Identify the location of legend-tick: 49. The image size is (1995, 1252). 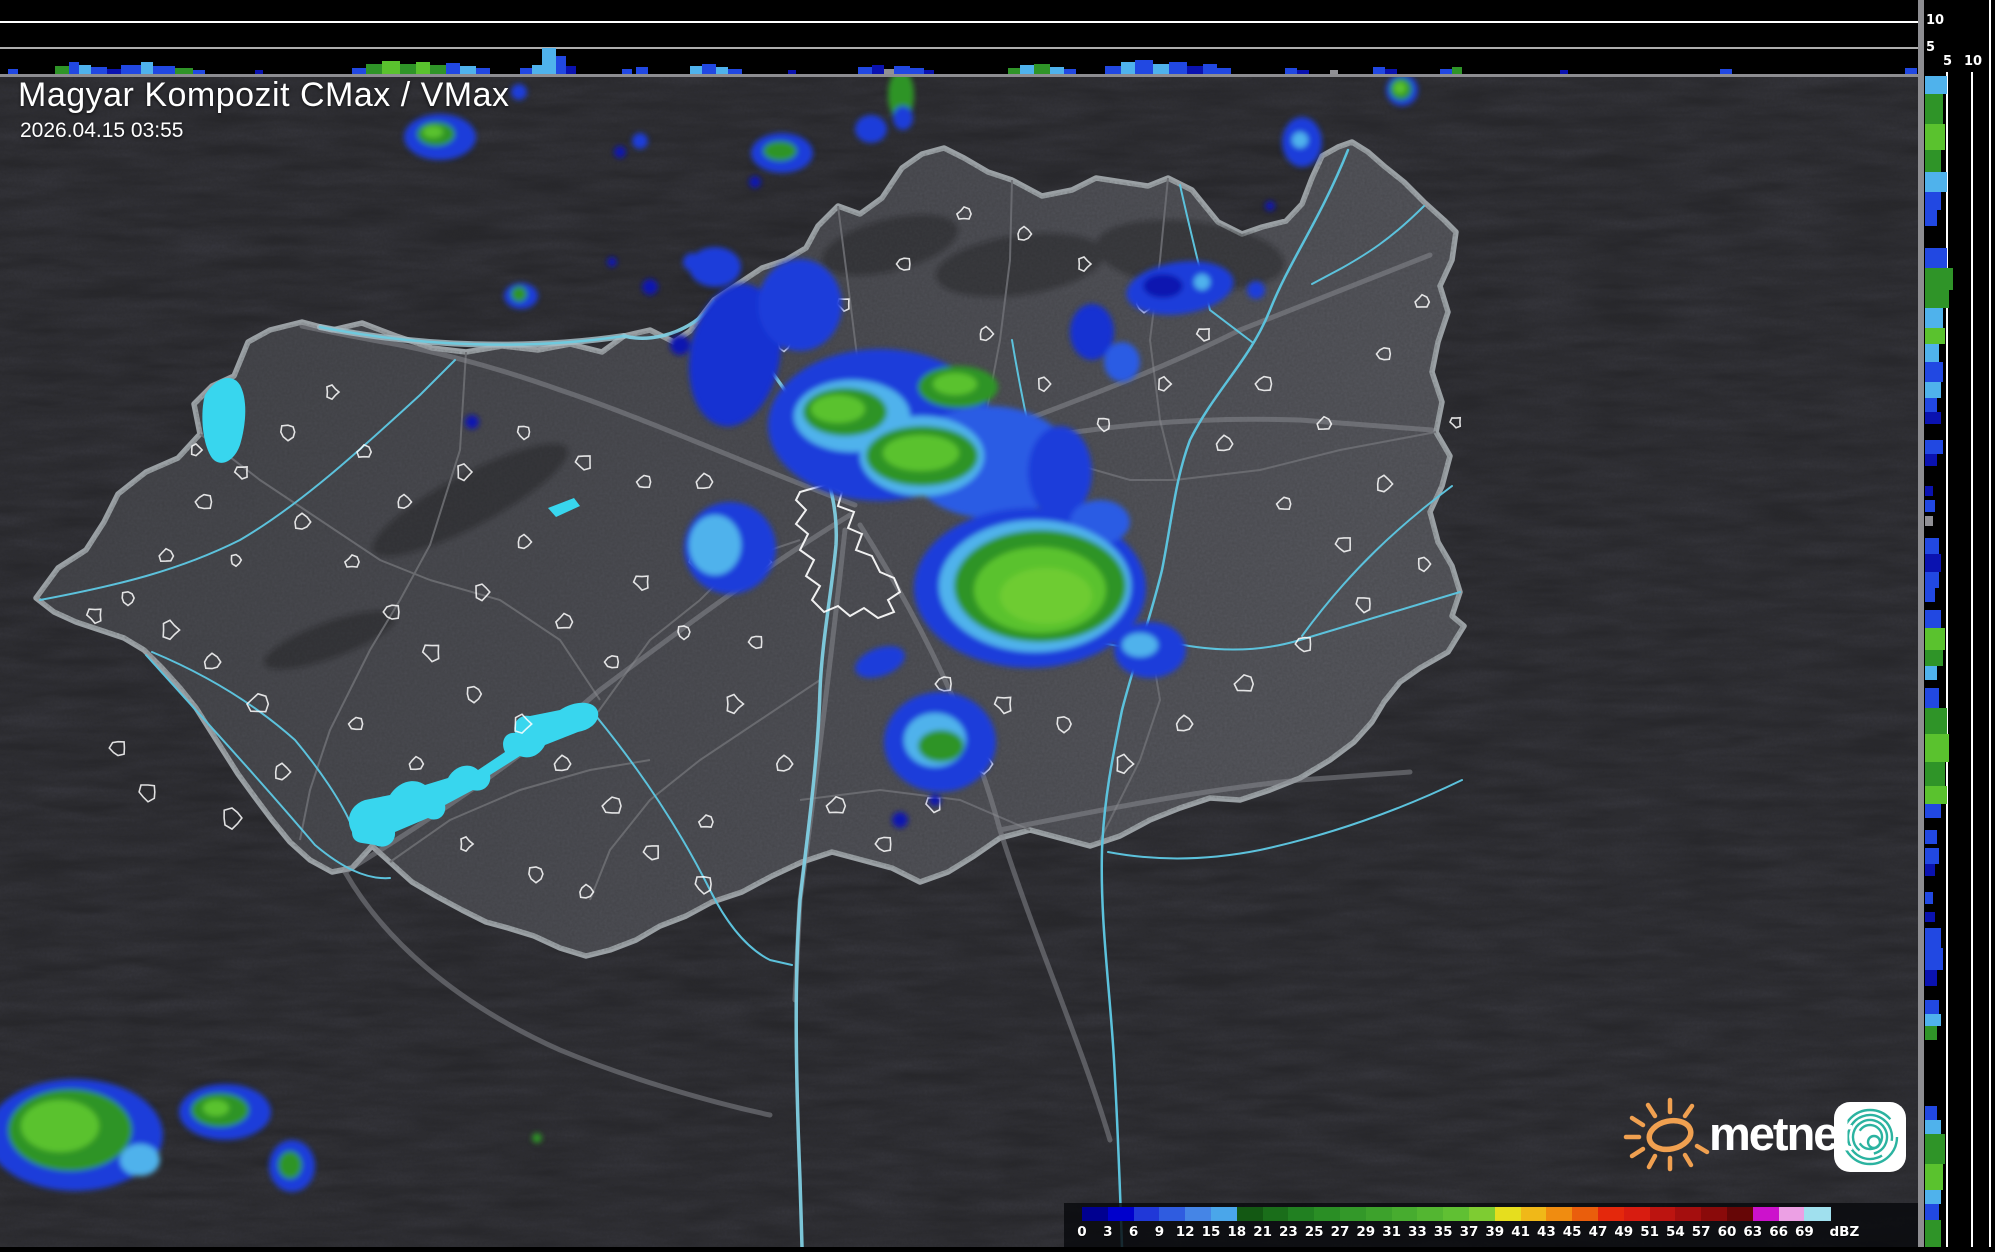
(1624, 1232).